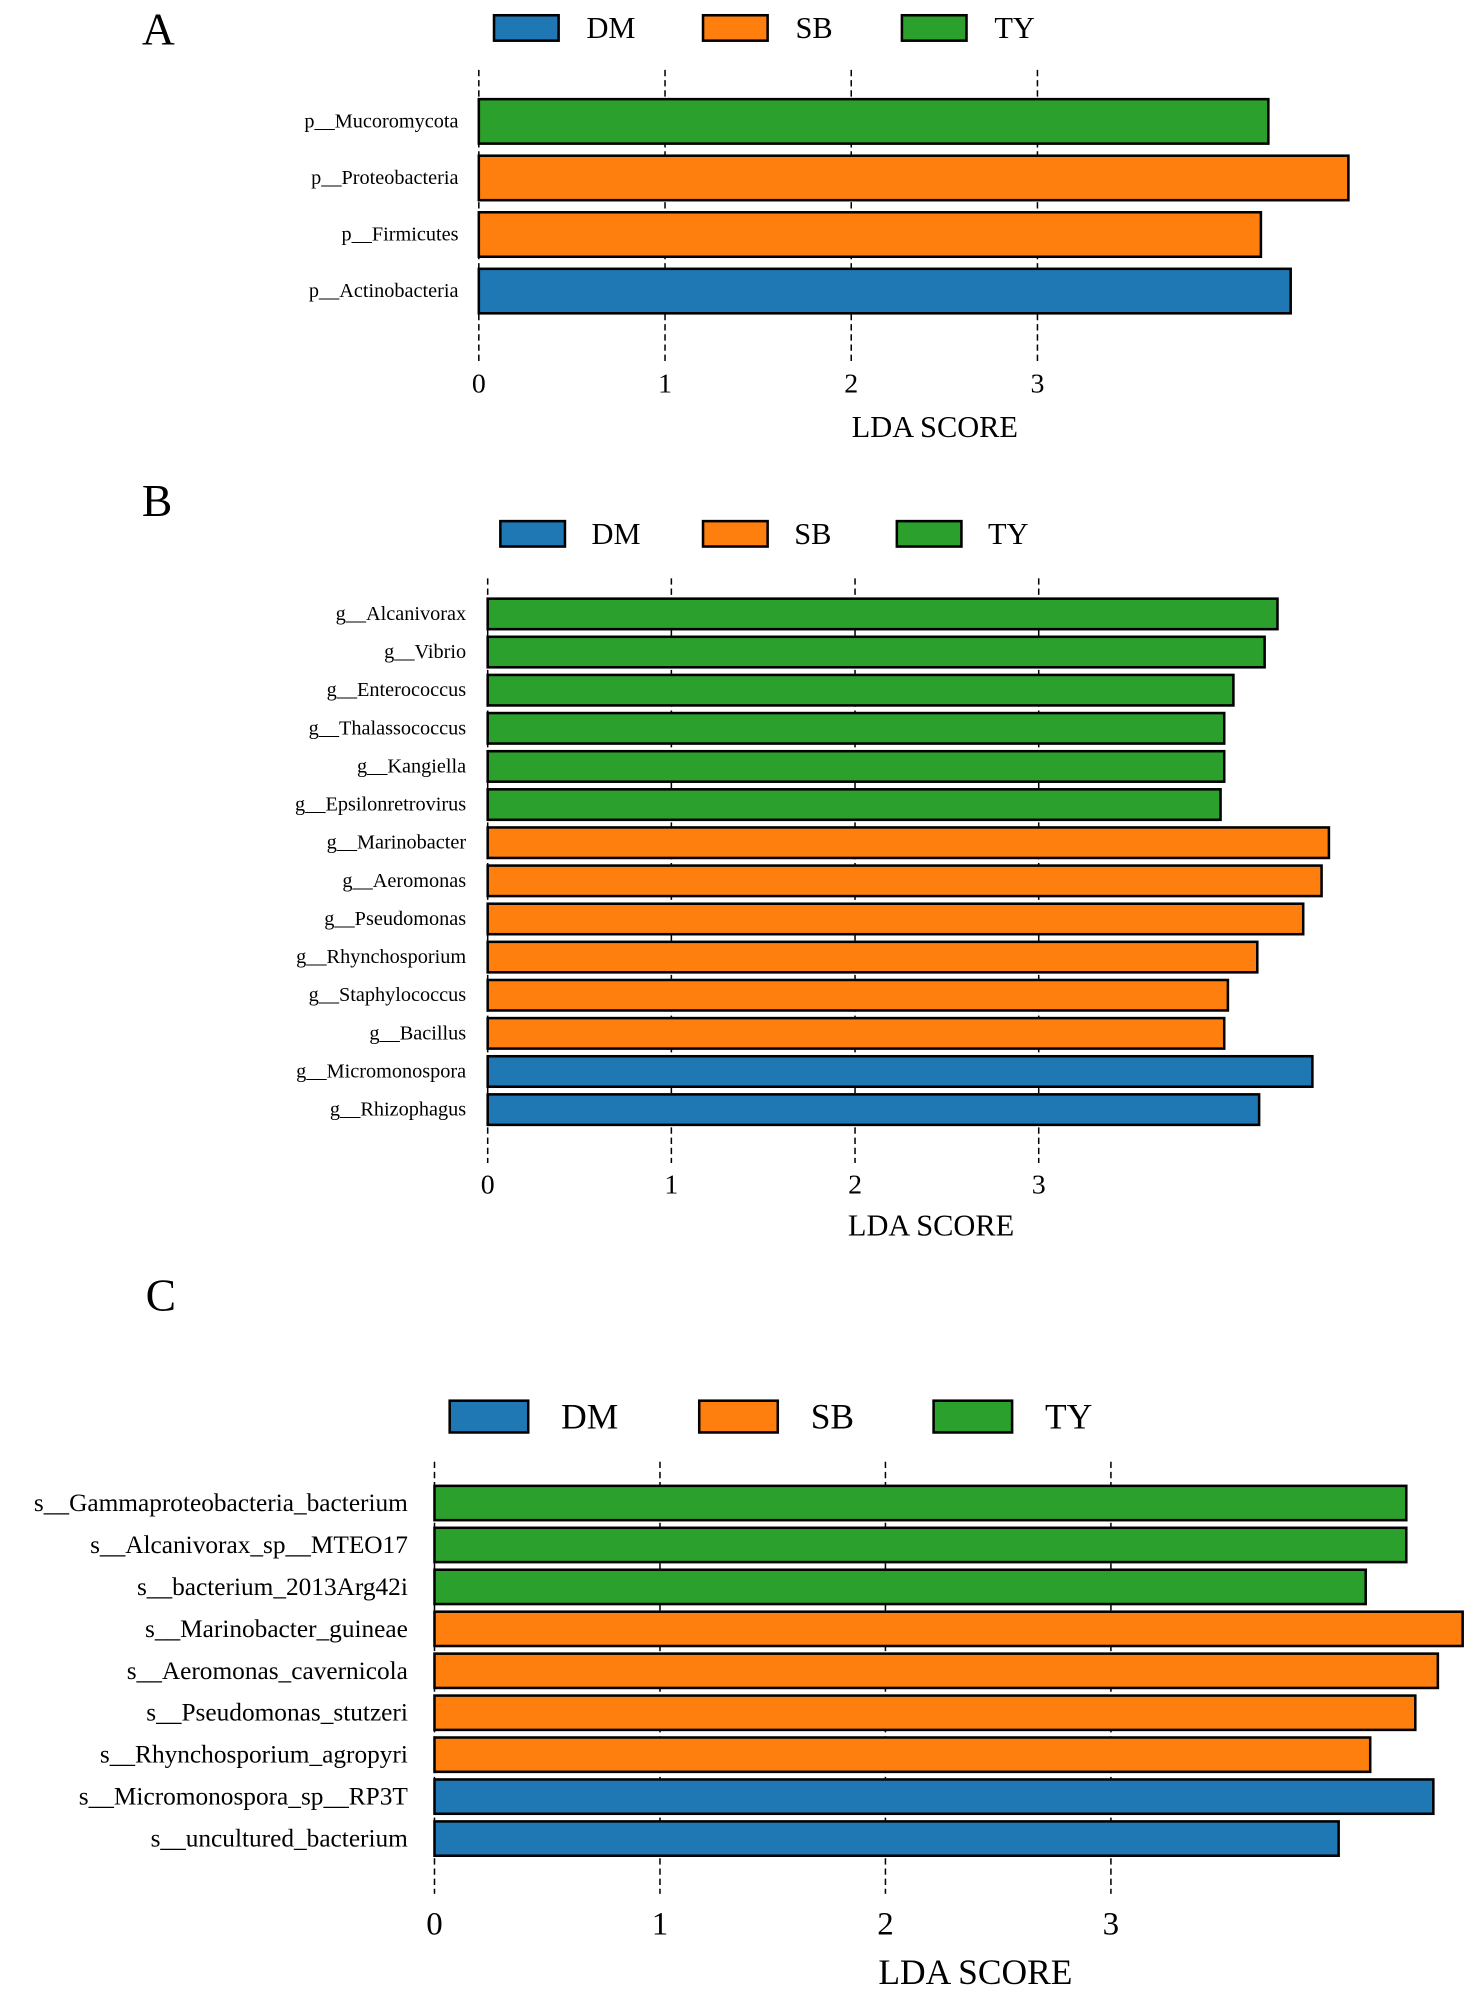  What do you see at coordinates (381, 1071) in the screenshot?
I see `category-label: g__Micromonospora` at bounding box center [381, 1071].